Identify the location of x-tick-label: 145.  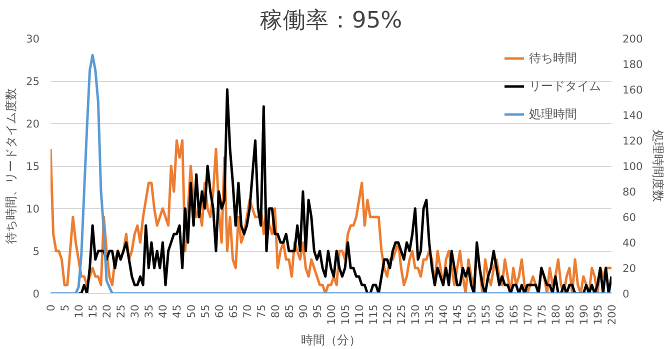
(457, 314).